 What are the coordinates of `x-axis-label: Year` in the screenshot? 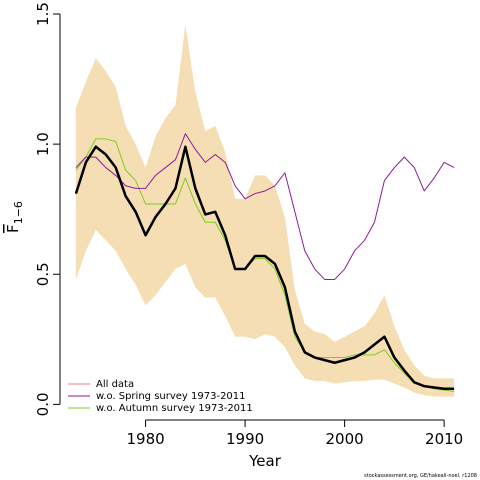 It's located at (265, 461).